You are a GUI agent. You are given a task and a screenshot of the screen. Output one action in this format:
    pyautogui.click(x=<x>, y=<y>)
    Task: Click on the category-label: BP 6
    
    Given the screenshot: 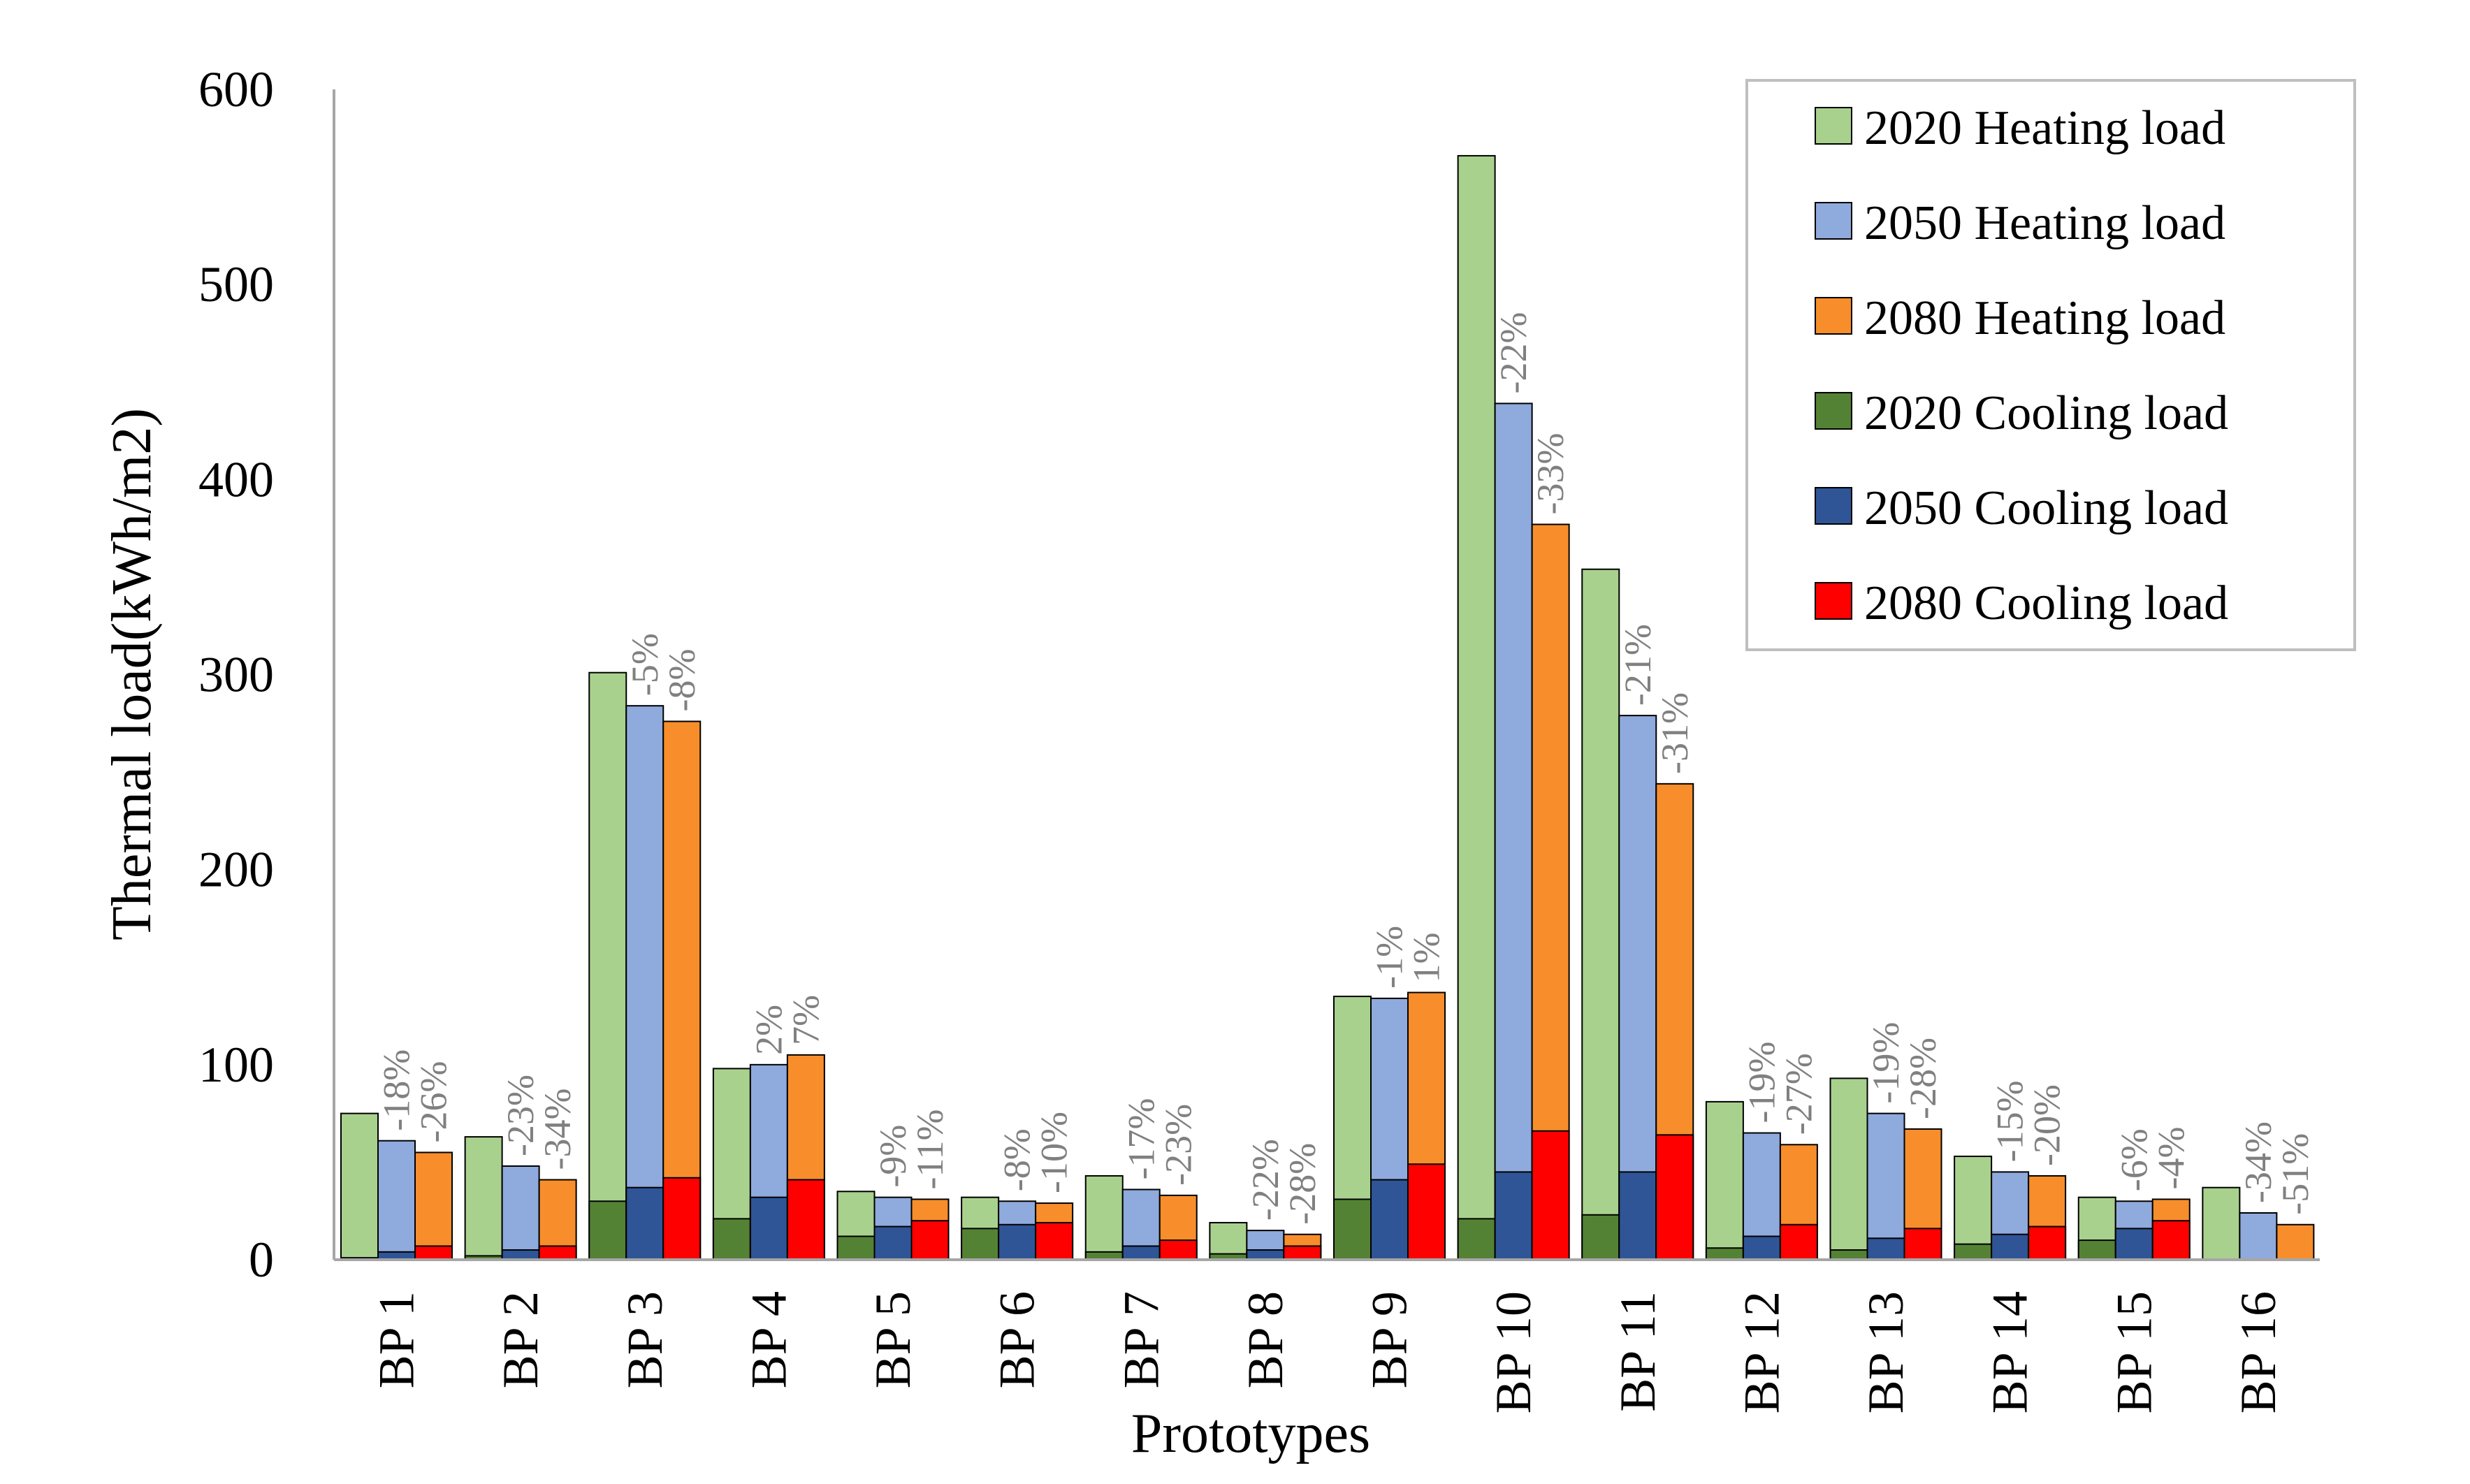 What is the action you would take?
    pyautogui.click(x=1017, y=1339)
    